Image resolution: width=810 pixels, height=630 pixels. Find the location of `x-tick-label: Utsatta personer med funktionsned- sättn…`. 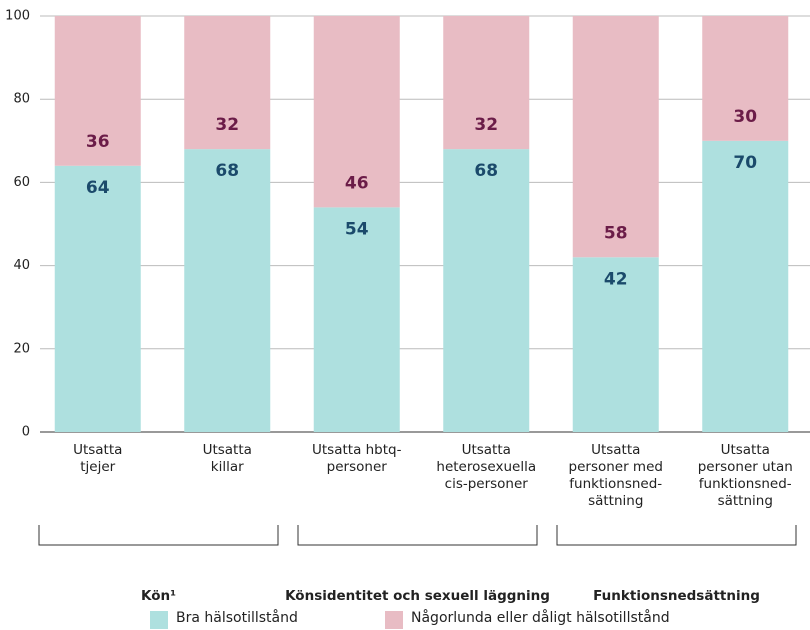

x-tick-label: Utsatta personer med funktionsned- sättn… is located at coordinates (615, 475).